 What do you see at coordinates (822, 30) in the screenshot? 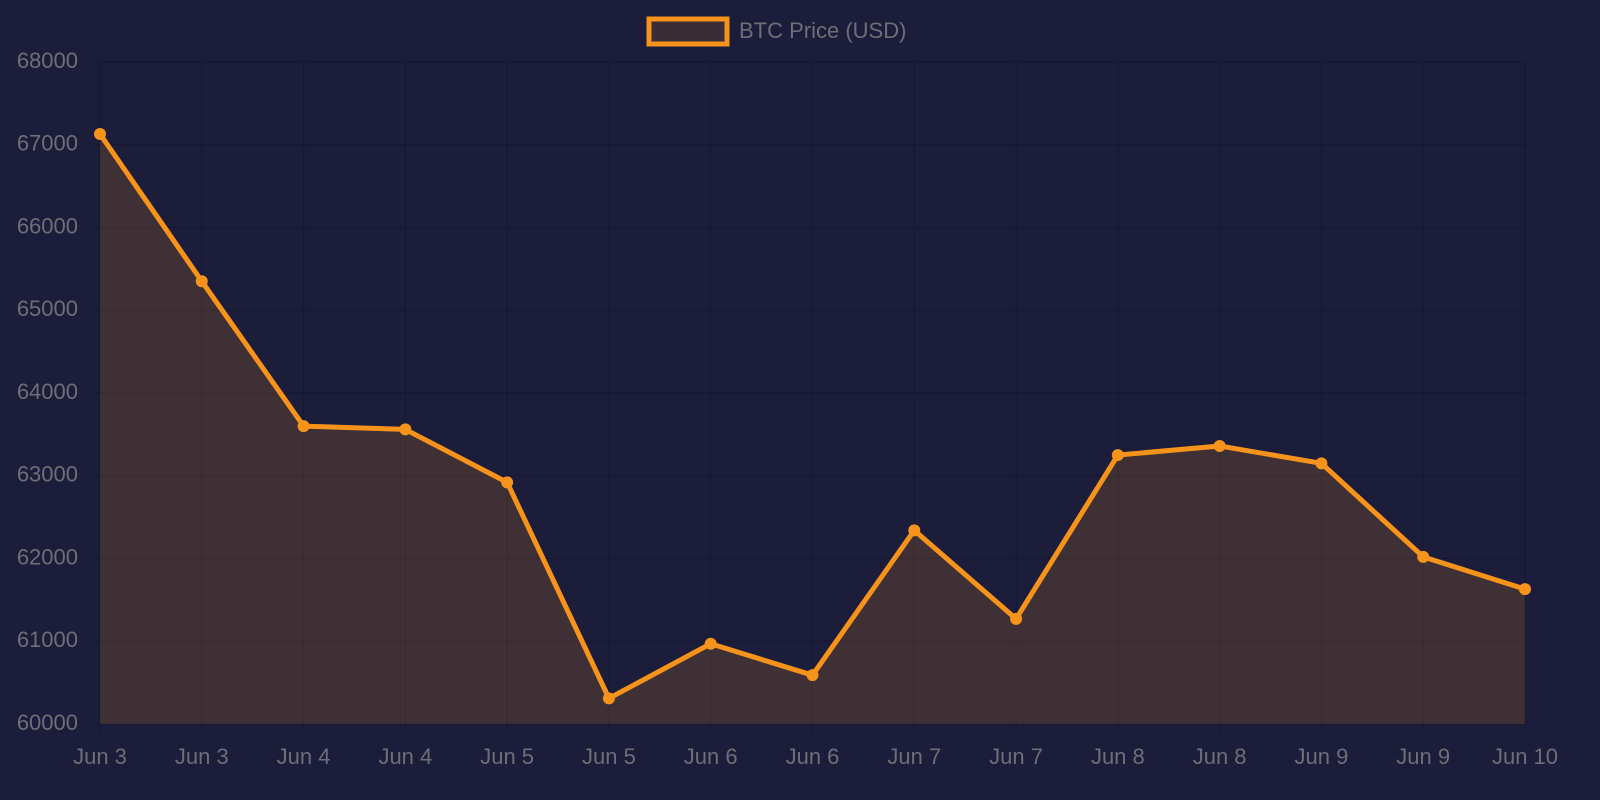
I see `legend-label: BTC Price (USD)` at bounding box center [822, 30].